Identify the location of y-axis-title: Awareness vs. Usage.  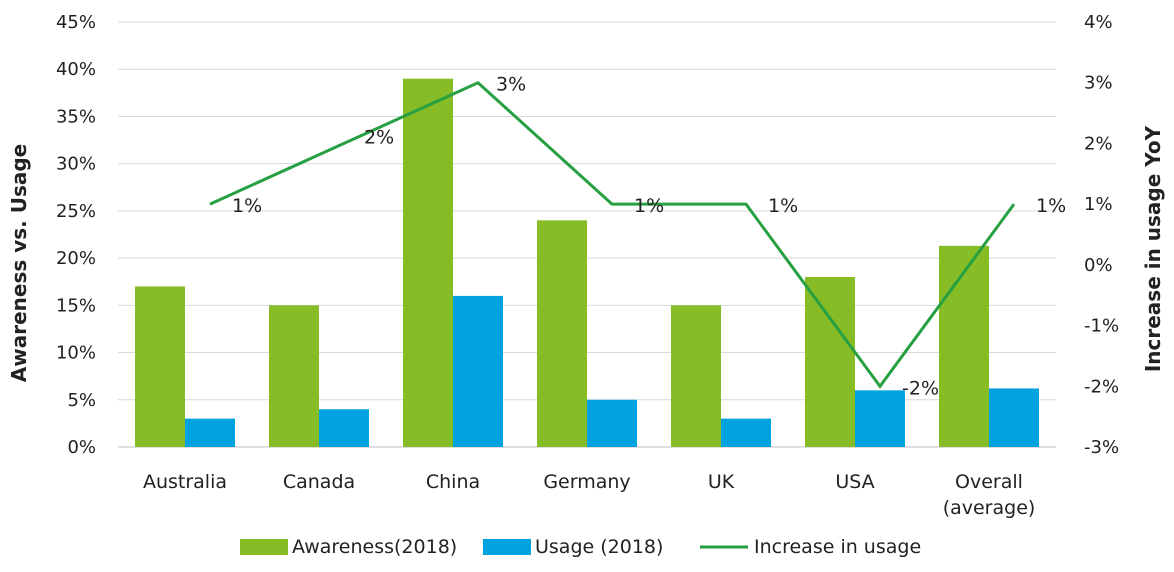
(19, 263).